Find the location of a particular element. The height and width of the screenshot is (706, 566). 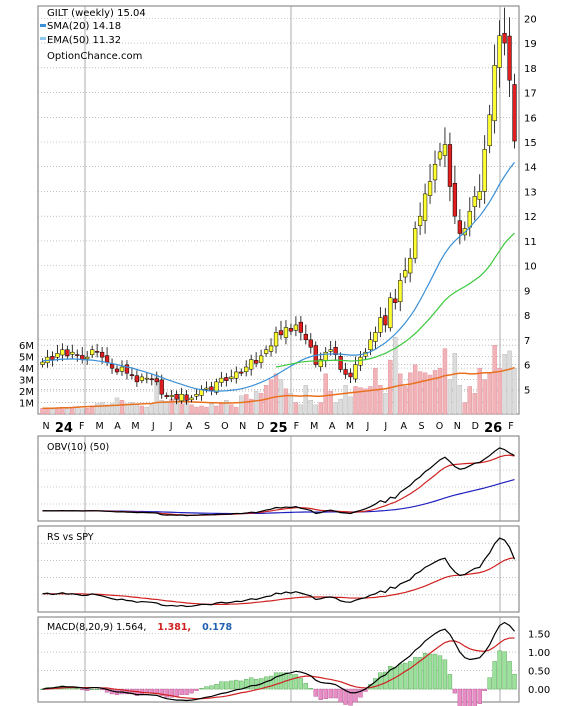

source-label: OptionChance.com is located at coordinates (94, 56).